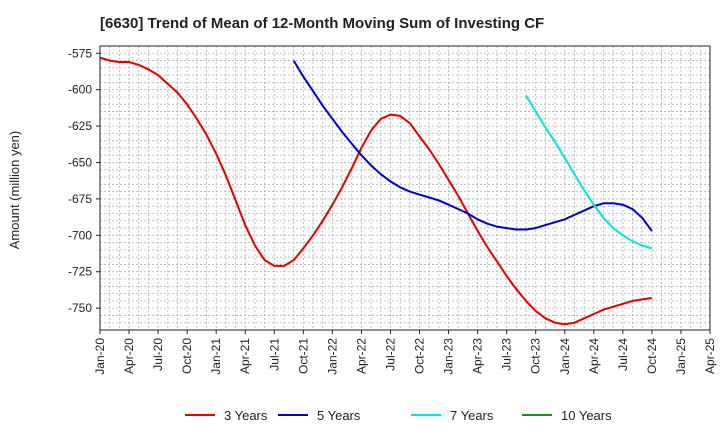 This screenshot has width=720, height=440. What do you see at coordinates (80, 53) in the screenshot?
I see `y-tick-label: -575` at bounding box center [80, 53].